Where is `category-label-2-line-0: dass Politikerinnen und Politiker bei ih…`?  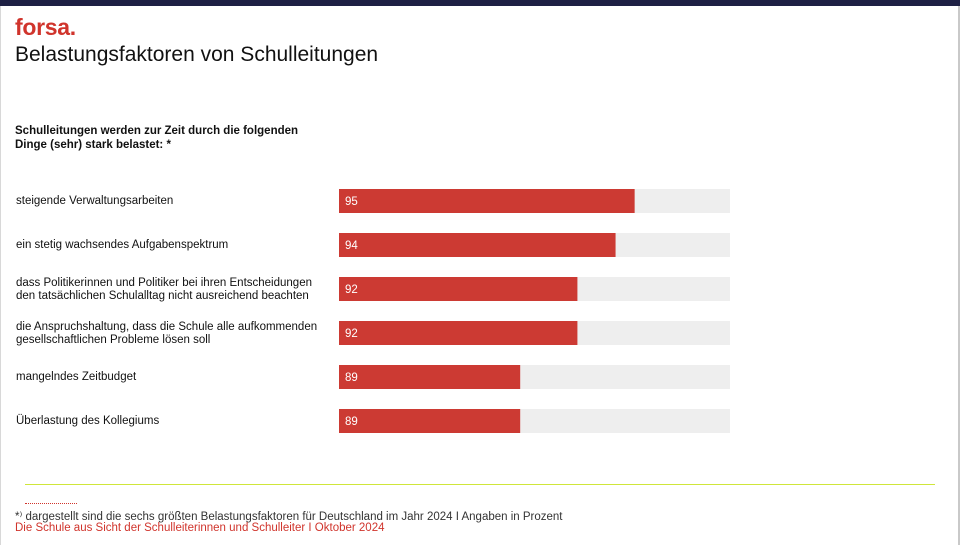 category-label-2-line-0: dass Politikerinnen und Politiker bei ih… is located at coordinates (164, 283).